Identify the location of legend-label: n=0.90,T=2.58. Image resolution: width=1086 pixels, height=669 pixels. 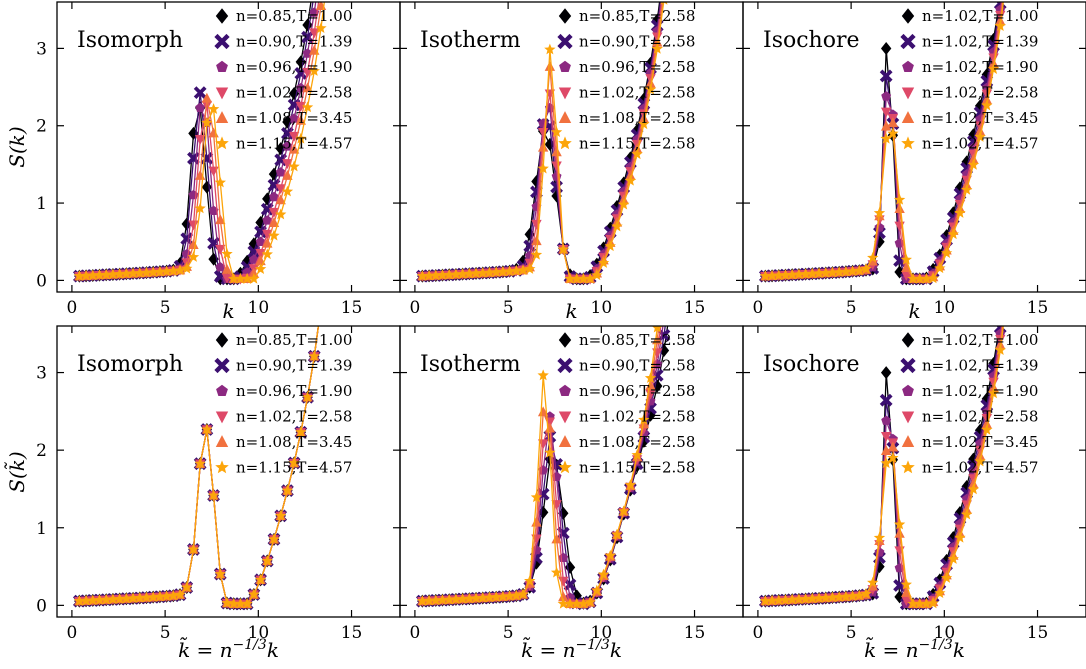
(637, 42).